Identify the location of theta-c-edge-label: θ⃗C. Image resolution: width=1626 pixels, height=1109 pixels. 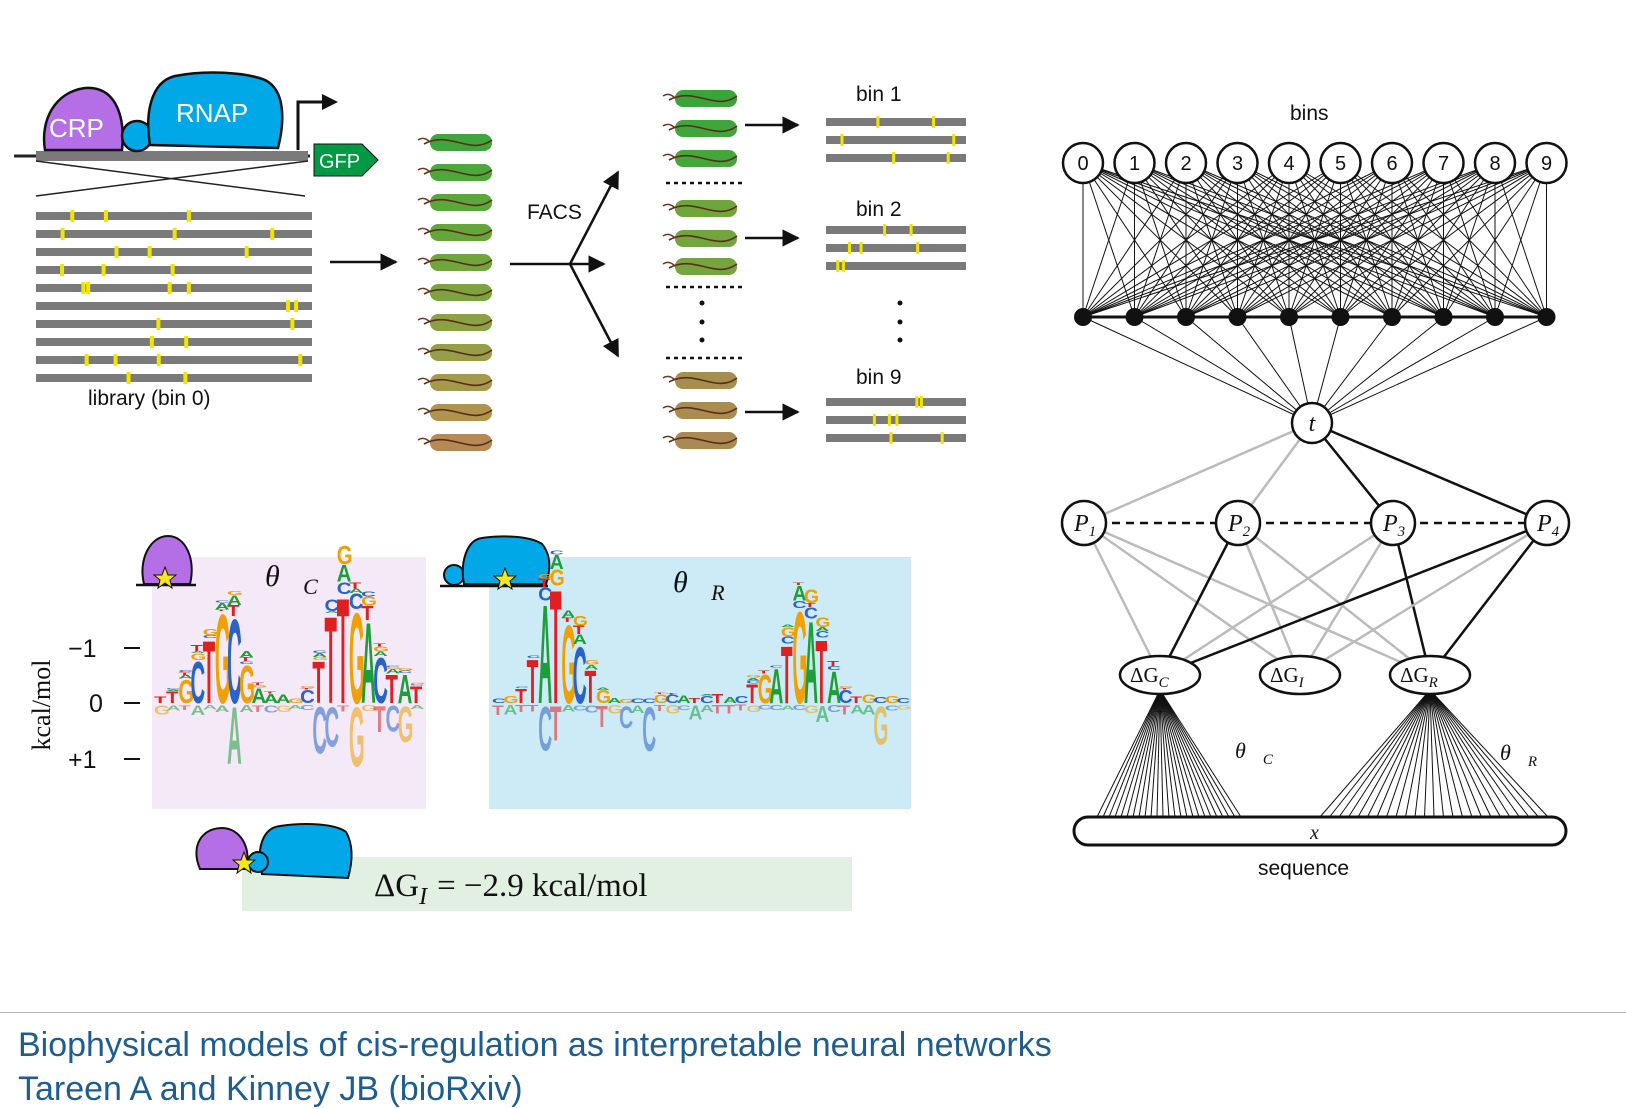
(1254, 753).